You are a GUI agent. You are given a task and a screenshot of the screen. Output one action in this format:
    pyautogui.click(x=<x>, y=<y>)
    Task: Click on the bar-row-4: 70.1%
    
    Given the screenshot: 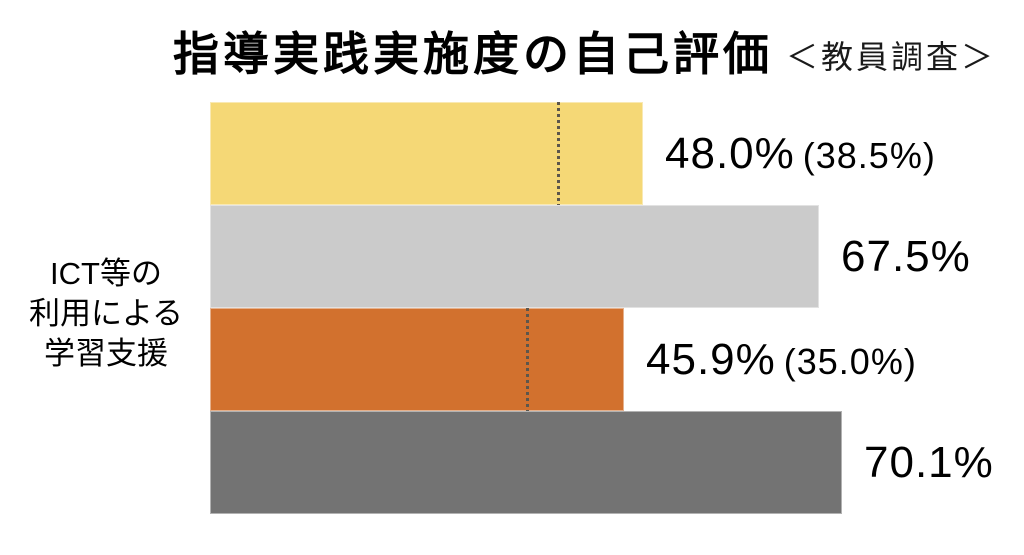 What is the action you would take?
    pyautogui.click(x=617, y=462)
    